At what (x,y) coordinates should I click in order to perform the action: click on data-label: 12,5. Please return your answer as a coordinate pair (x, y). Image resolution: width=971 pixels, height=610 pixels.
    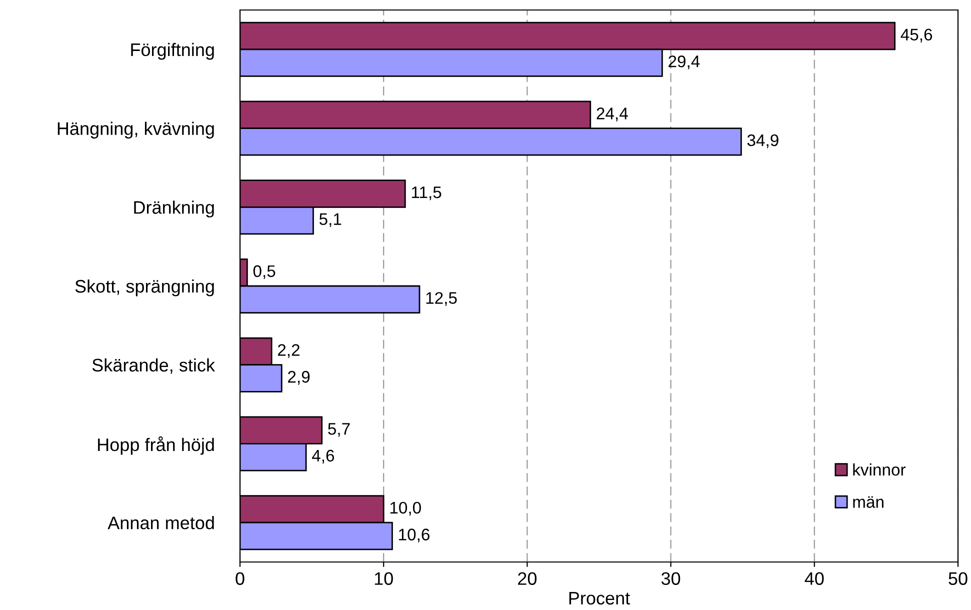
    Looking at the image, I should click on (441, 299).